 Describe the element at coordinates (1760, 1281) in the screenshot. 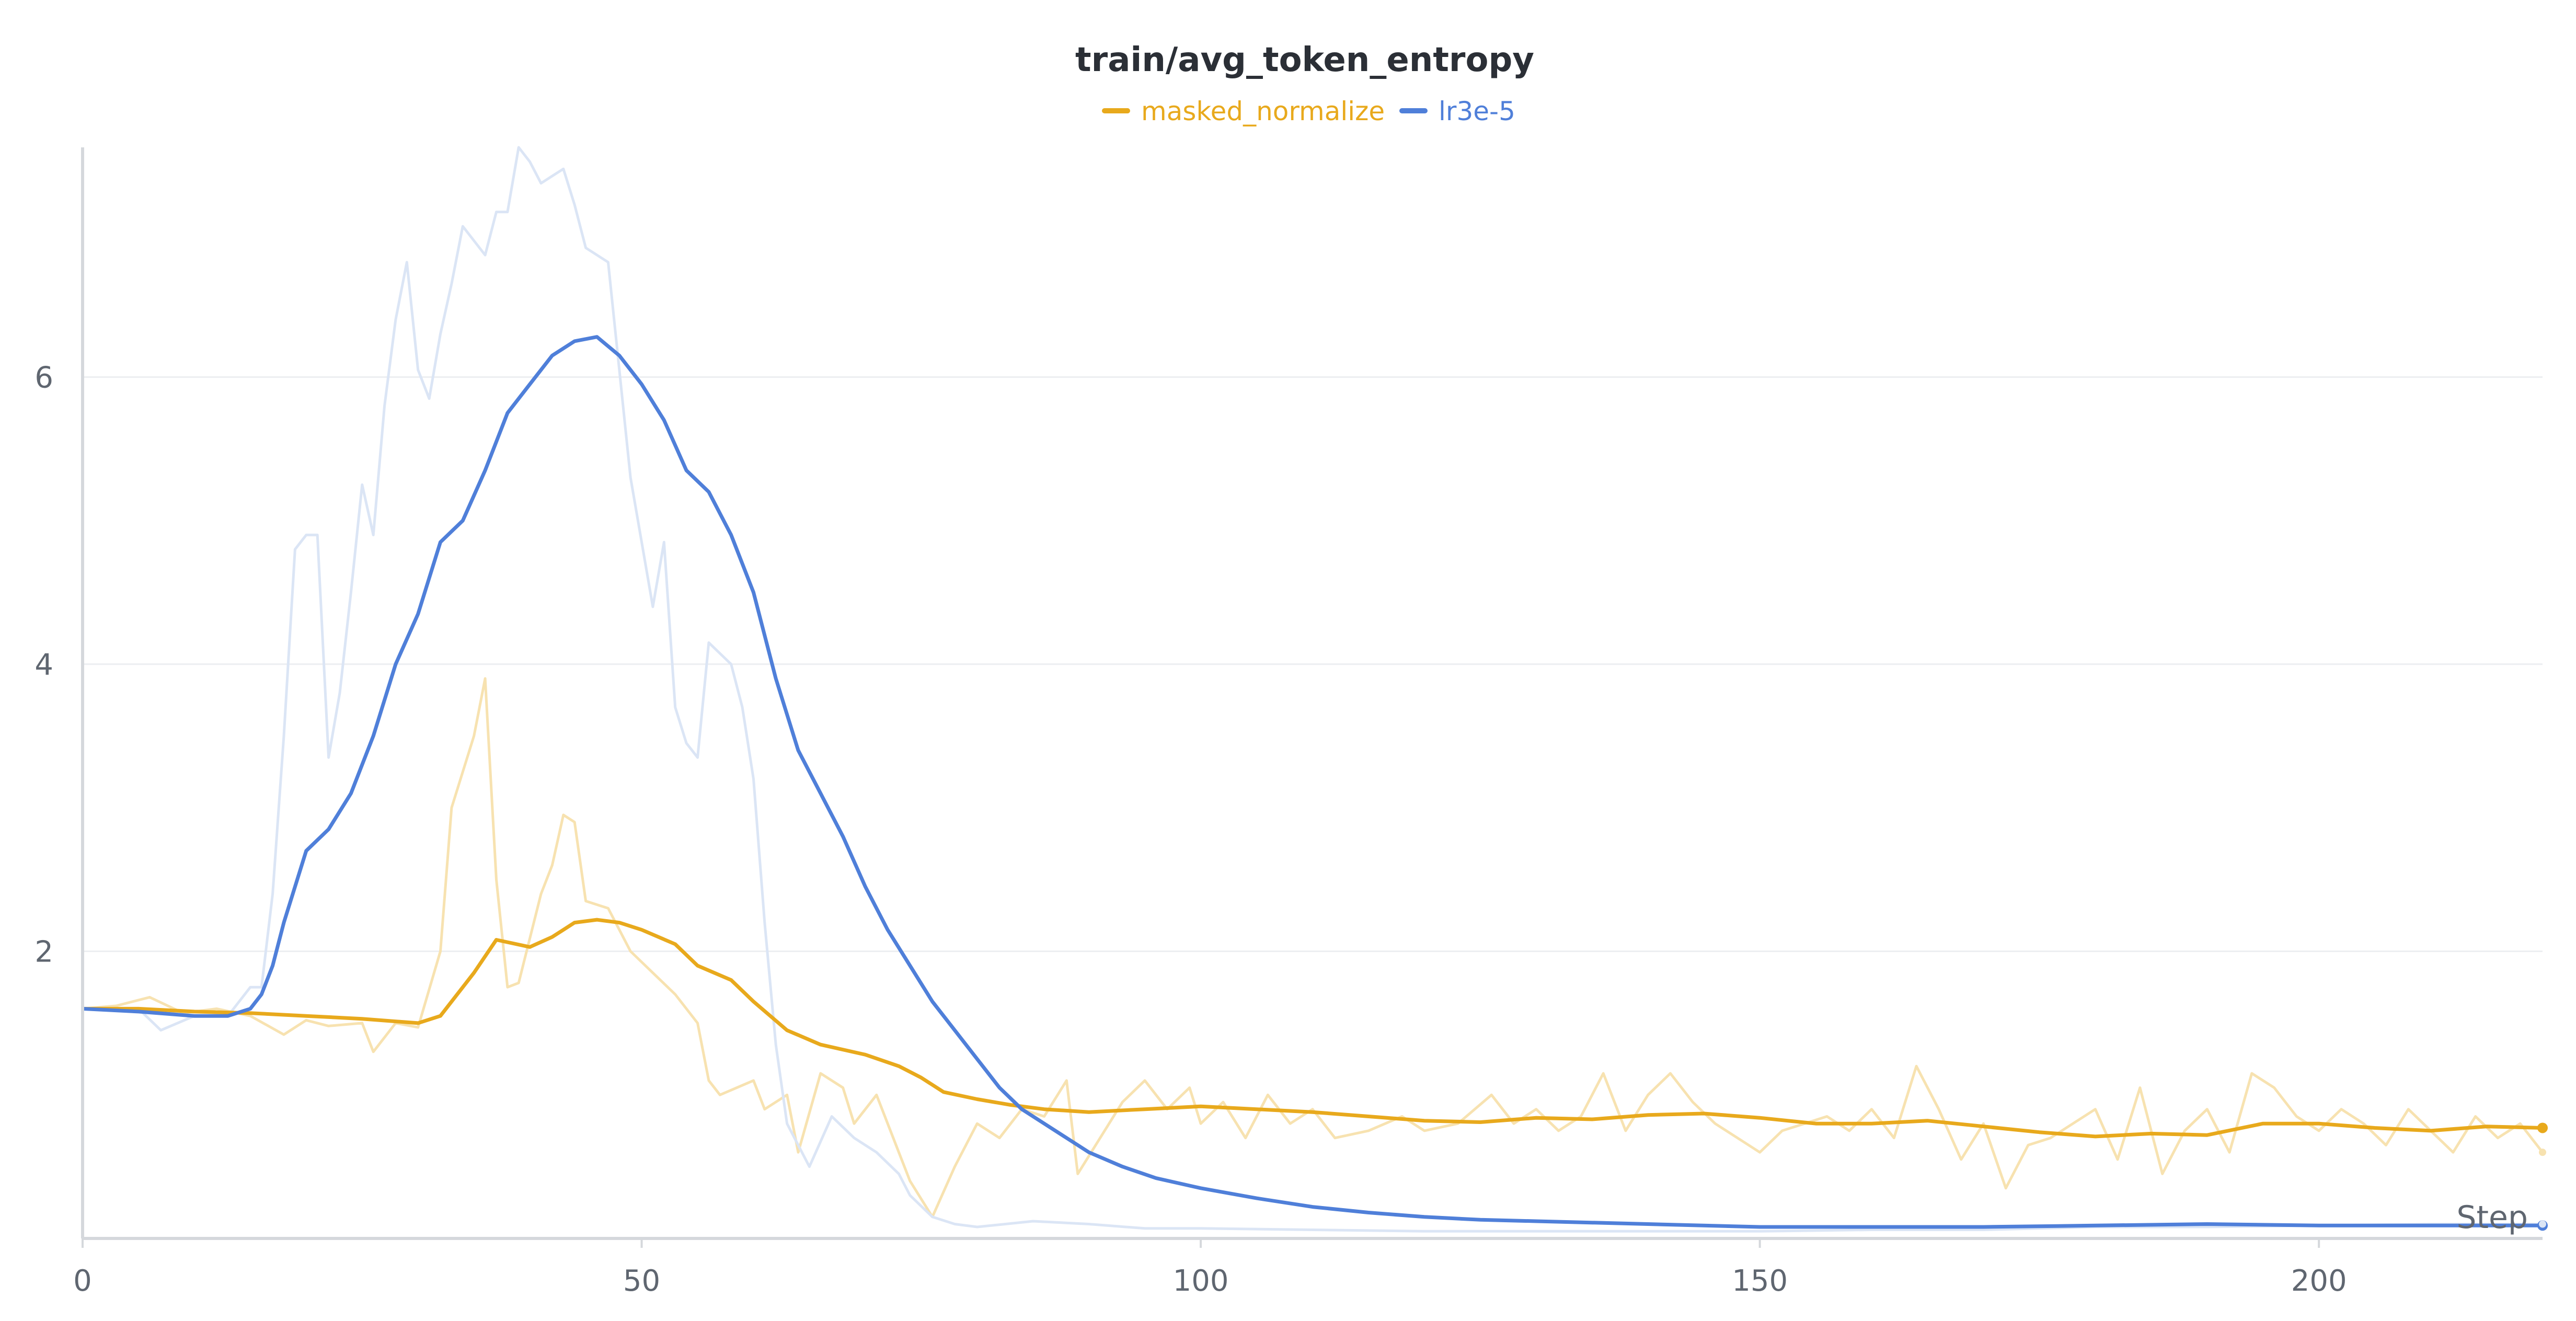

I see `x-tick-label-150: 150` at that location.